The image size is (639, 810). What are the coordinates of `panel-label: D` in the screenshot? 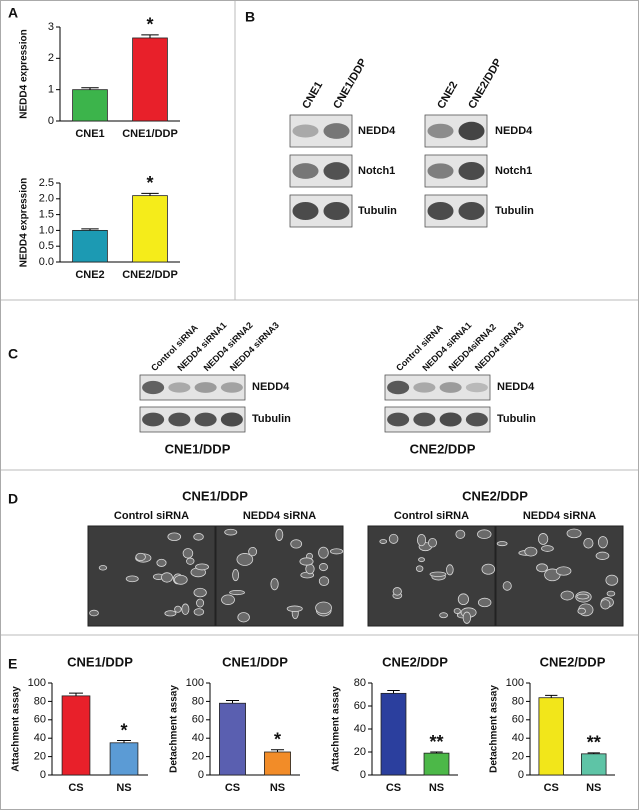 It's located at (13, 499).